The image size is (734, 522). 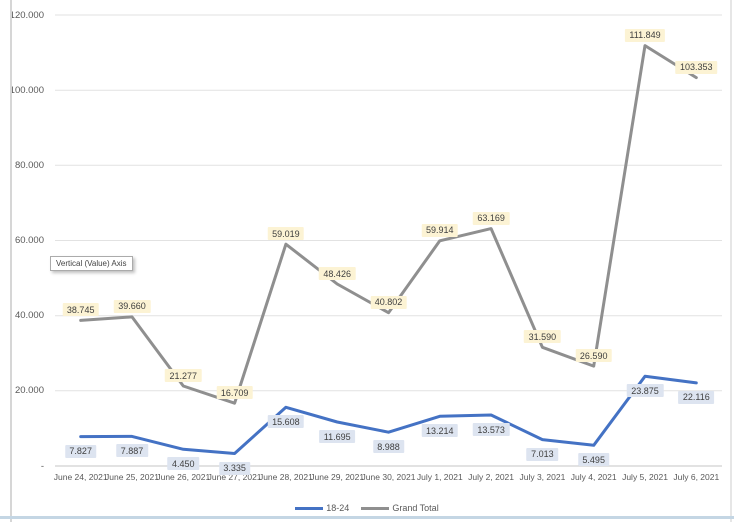 What do you see at coordinates (132, 451) in the screenshot?
I see `data-label-18-24: 7.887` at bounding box center [132, 451].